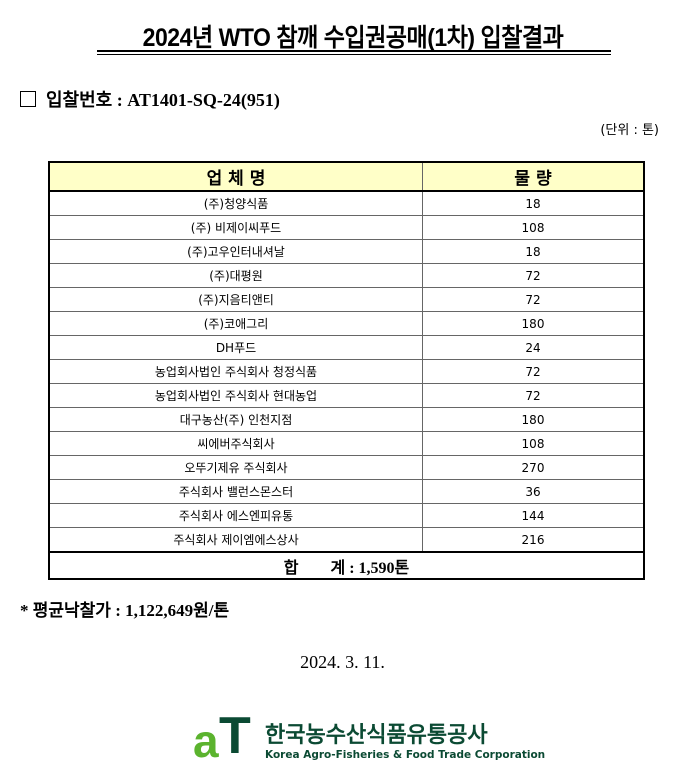 The image size is (685, 779). What do you see at coordinates (235, 540) in the screenshot?
I see `company-name: 주식회사 제이엠에스상사` at bounding box center [235, 540].